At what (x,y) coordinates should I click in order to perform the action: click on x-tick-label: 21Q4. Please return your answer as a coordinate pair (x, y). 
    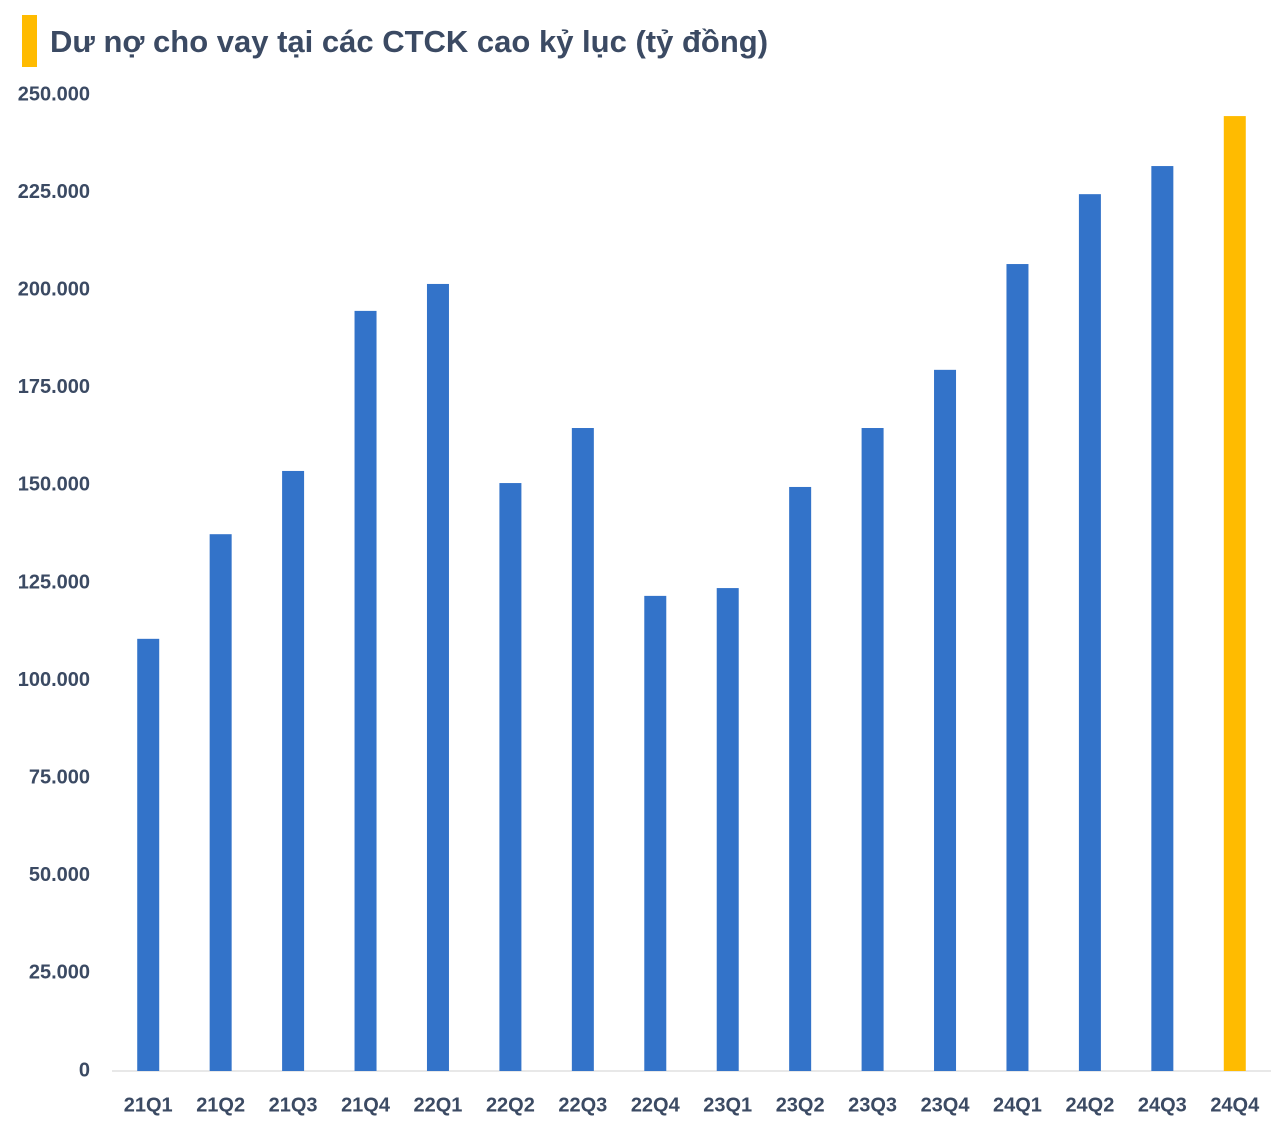
    Looking at the image, I should click on (366, 1105).